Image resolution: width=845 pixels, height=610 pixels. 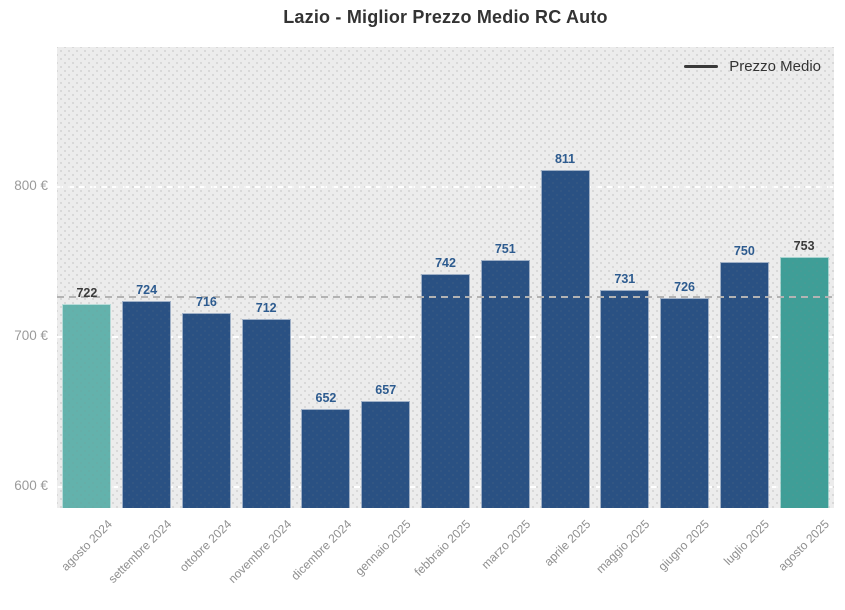 What do you see at coordinates (147, 404) in the screenshot?
I see `bar-settembre-2024` at bounding box center [147, 404].